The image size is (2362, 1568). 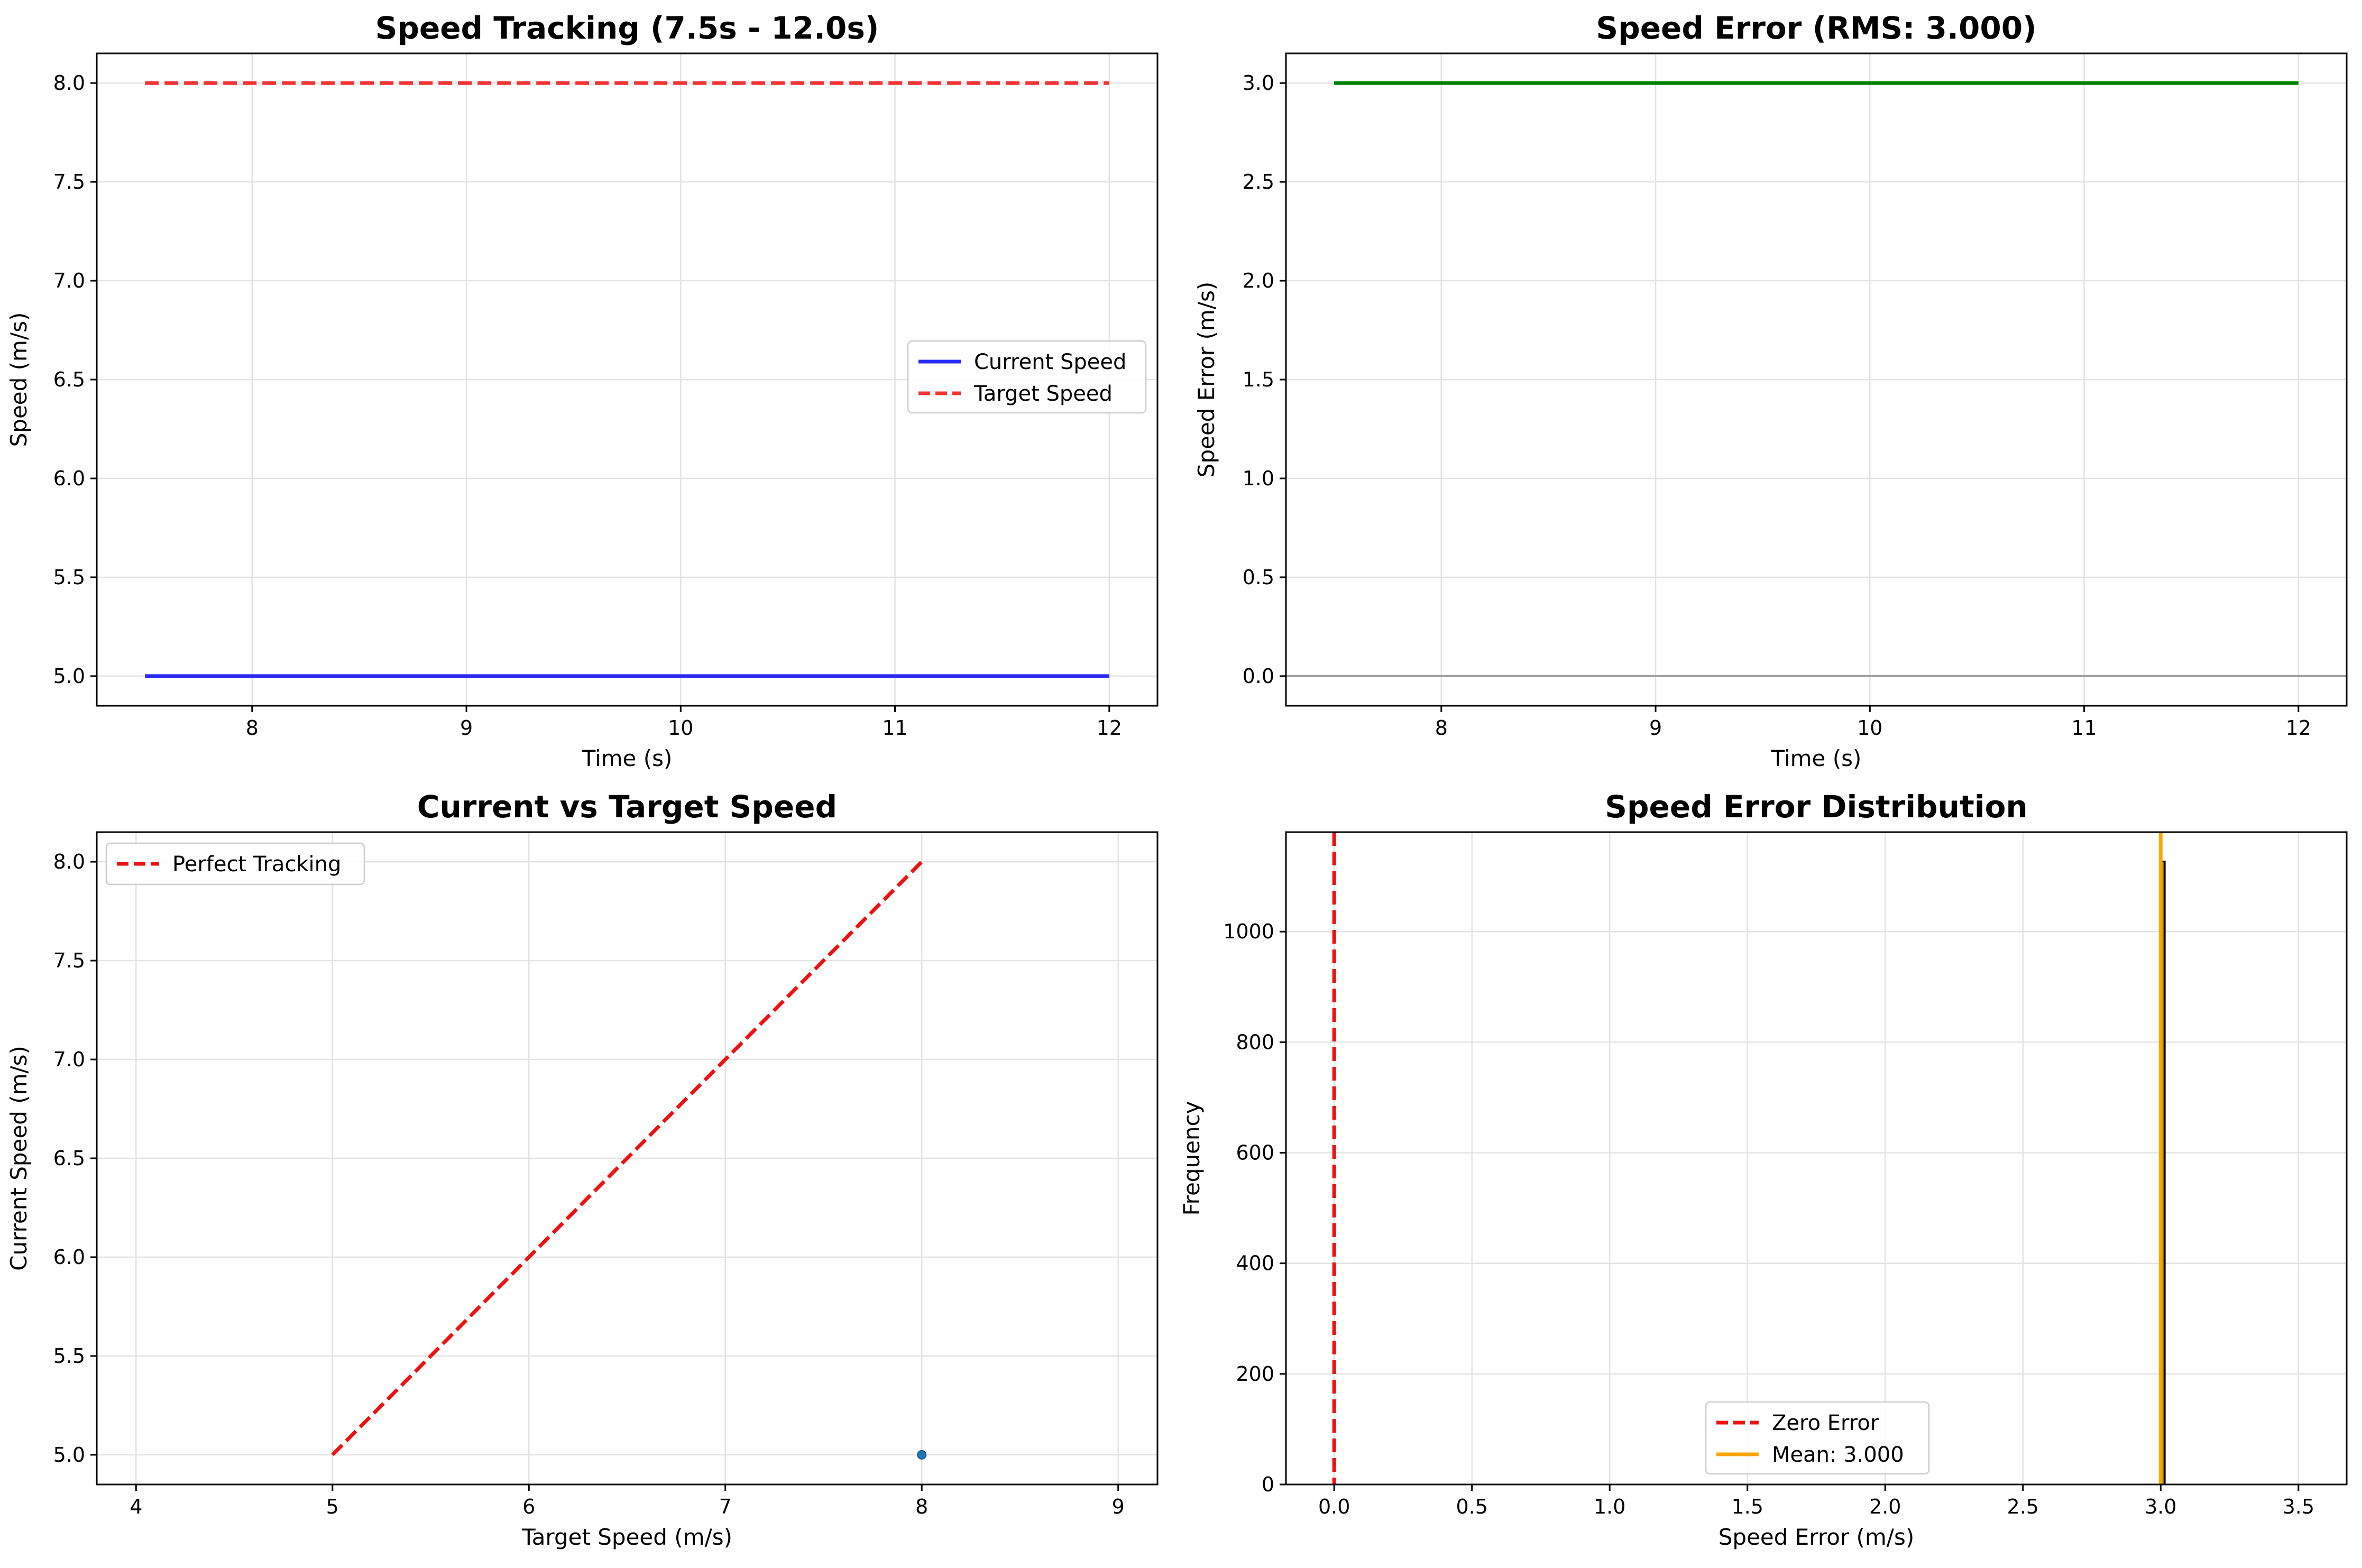 I want to click on y-tick-label: 0.5, so click(x=1259, y=577).